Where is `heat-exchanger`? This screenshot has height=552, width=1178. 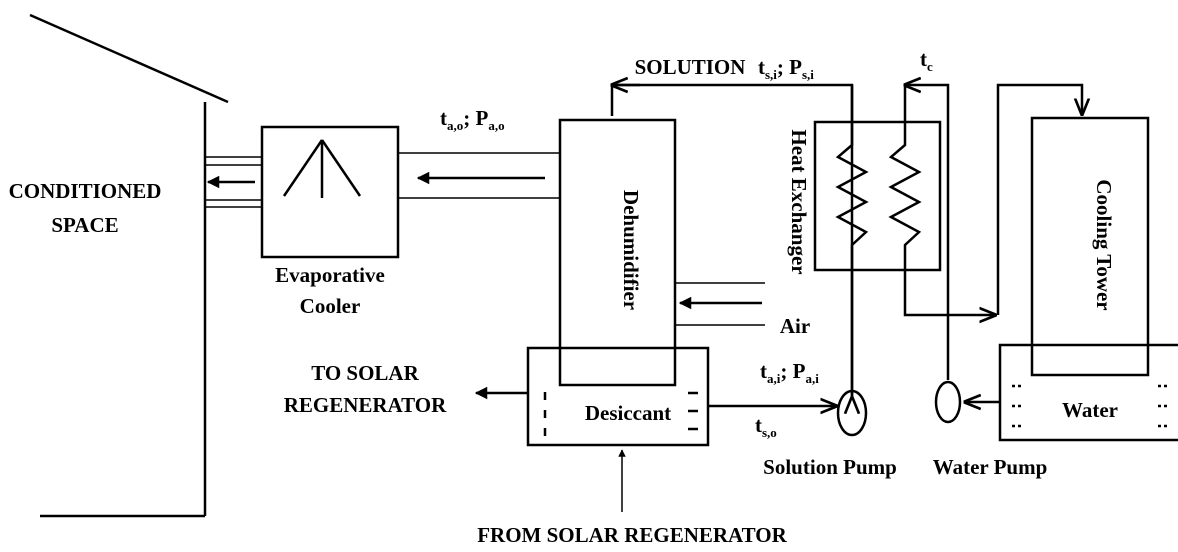
heat-exchanger is located at coordinates (947, 241).